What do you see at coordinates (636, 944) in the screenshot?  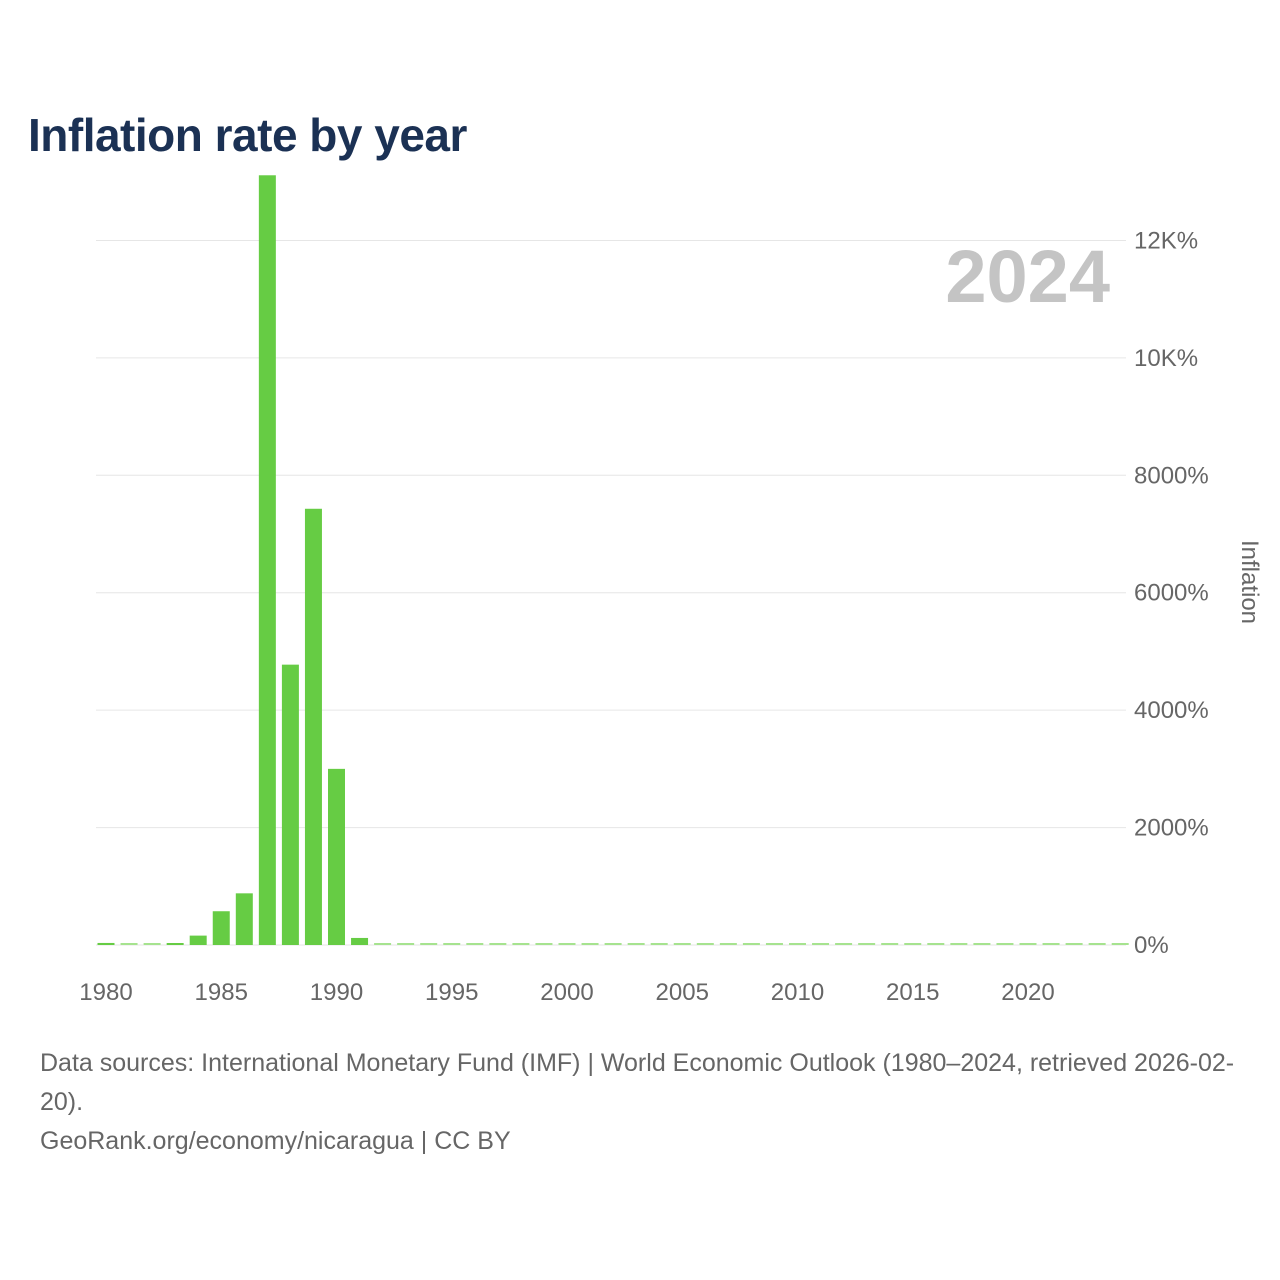 I see `bar-2003` at bounding box center [636, 944].